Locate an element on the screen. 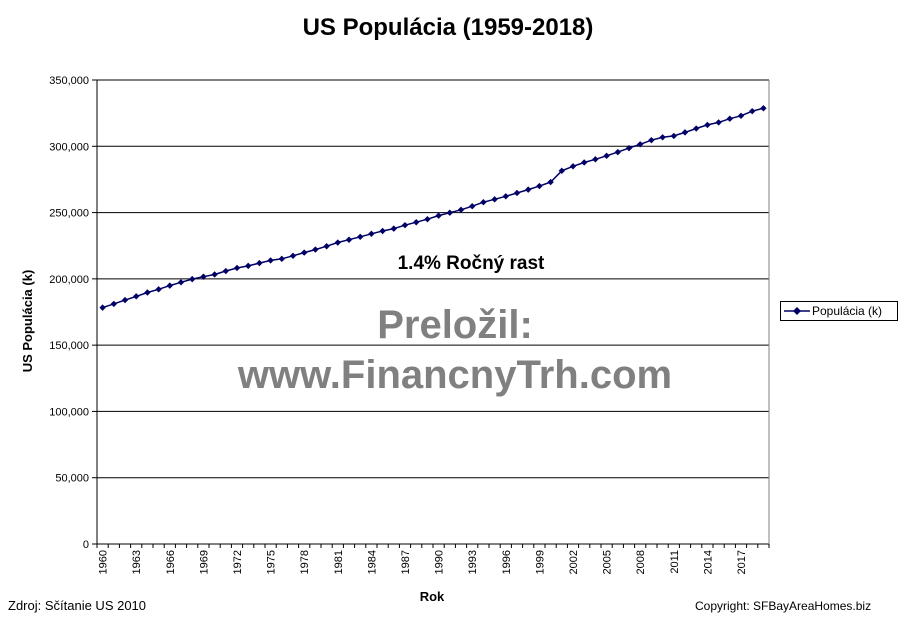  growth-annotation: 1.4% Ročný rast is located at coordinates (471, 263).